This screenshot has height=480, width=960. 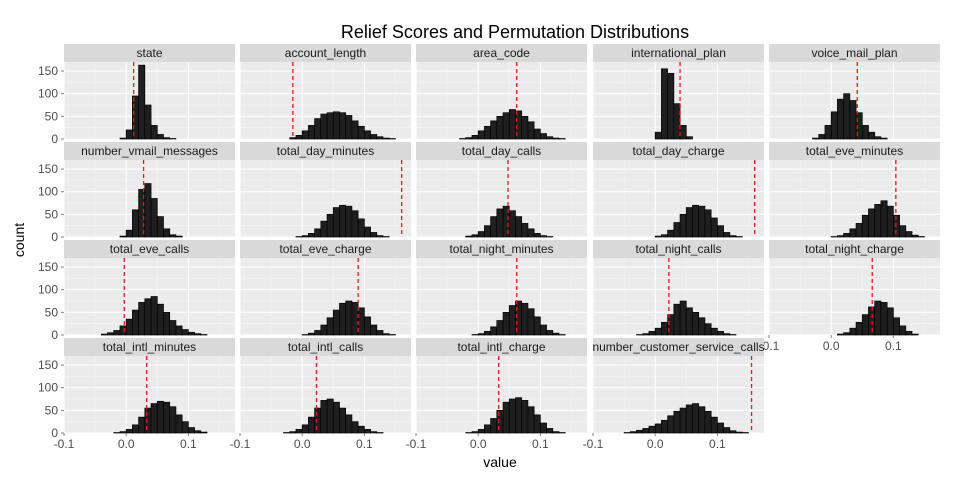 What do you see at coordinates (325, 190) in the screenshot?
I see `facet-panel: total_day_minutes` at bounding box center [325, 190].